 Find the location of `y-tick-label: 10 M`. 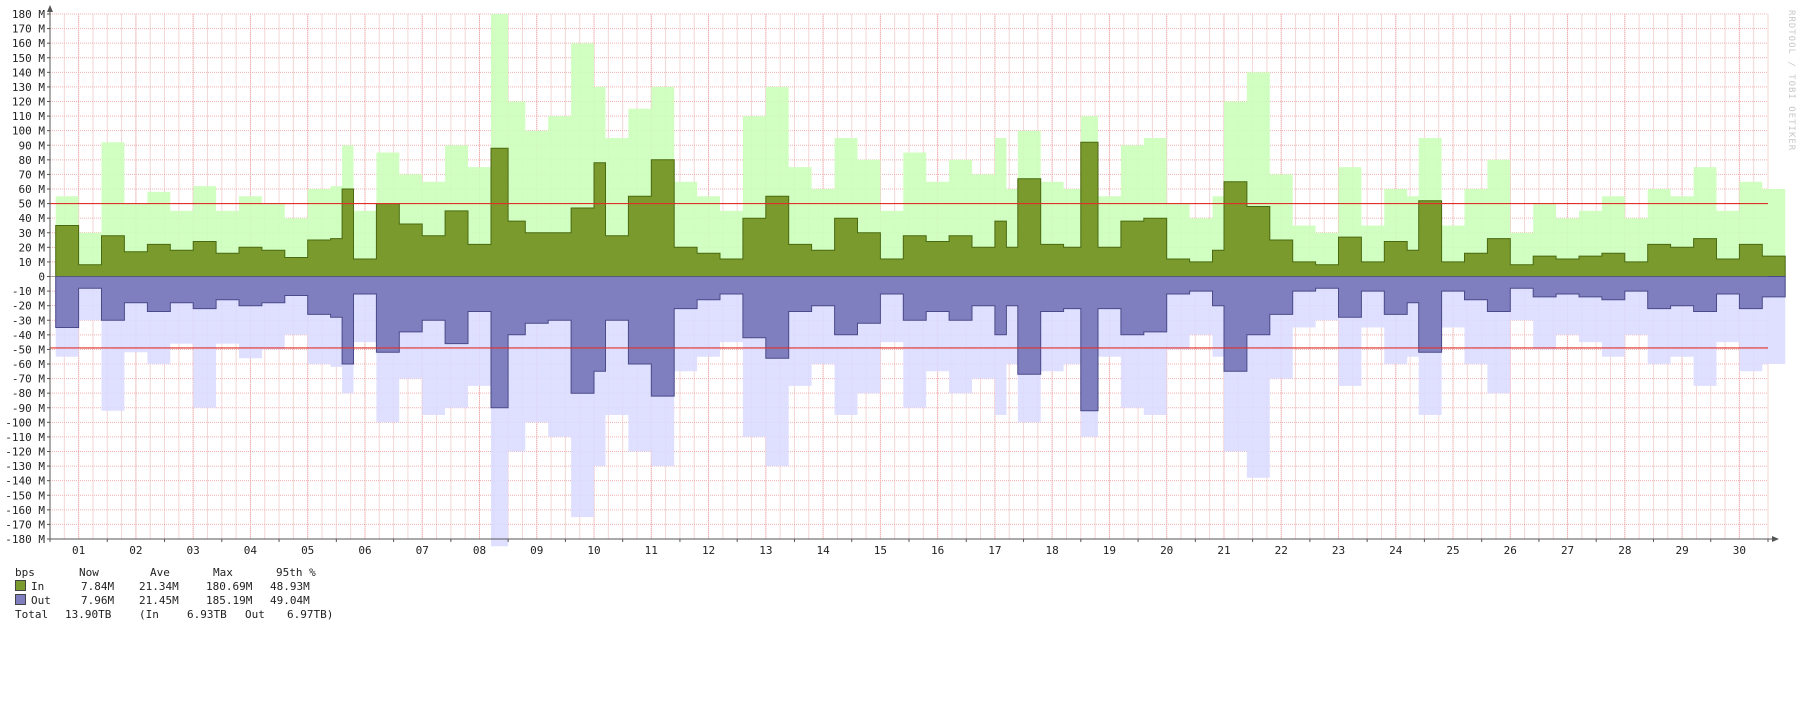

y-tick-label: 10 M is located at coordinates (32, 262).